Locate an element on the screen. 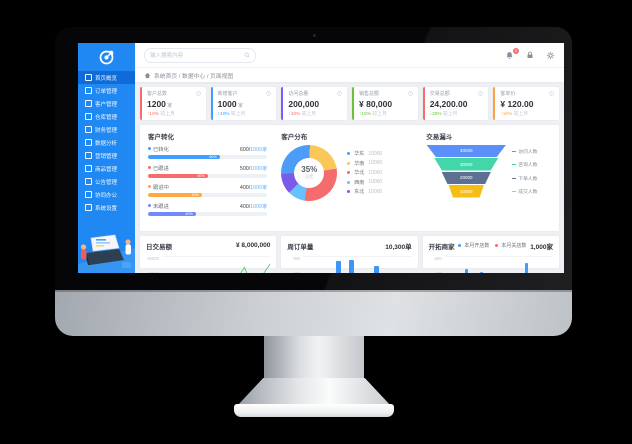 The width and height of the screenshot is (632, 444). finance-icon is located at coordinates (88, 129).